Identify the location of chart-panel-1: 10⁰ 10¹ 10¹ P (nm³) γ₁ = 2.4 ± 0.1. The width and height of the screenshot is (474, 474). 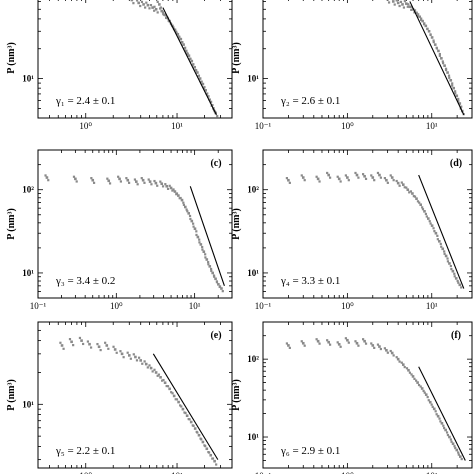
(119, 65).